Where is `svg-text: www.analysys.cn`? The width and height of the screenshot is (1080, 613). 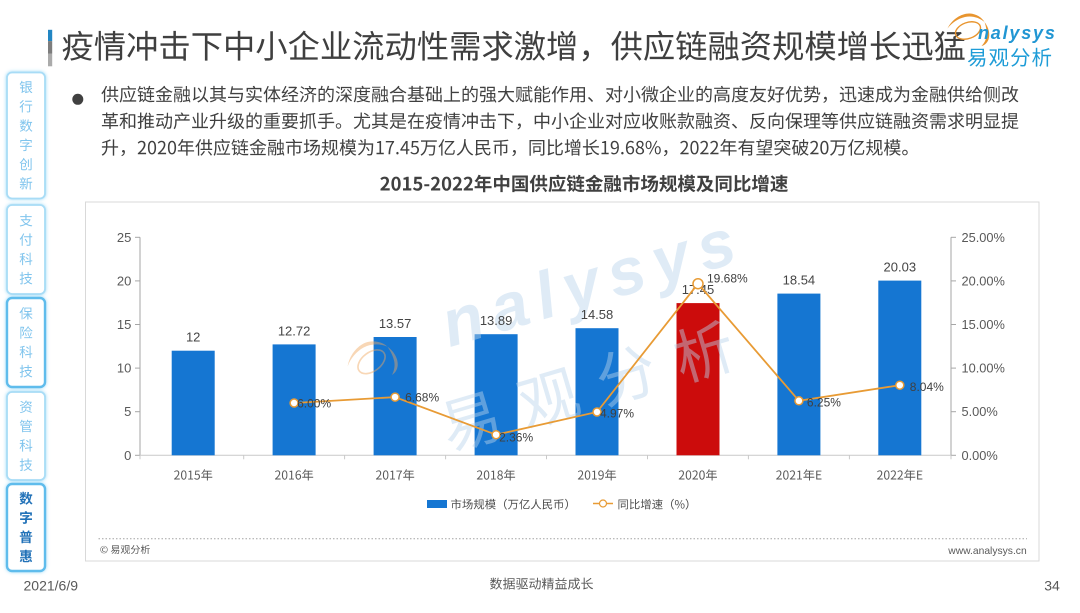 svg-text: www.analysys.cn is located at coordinates (987, 551).